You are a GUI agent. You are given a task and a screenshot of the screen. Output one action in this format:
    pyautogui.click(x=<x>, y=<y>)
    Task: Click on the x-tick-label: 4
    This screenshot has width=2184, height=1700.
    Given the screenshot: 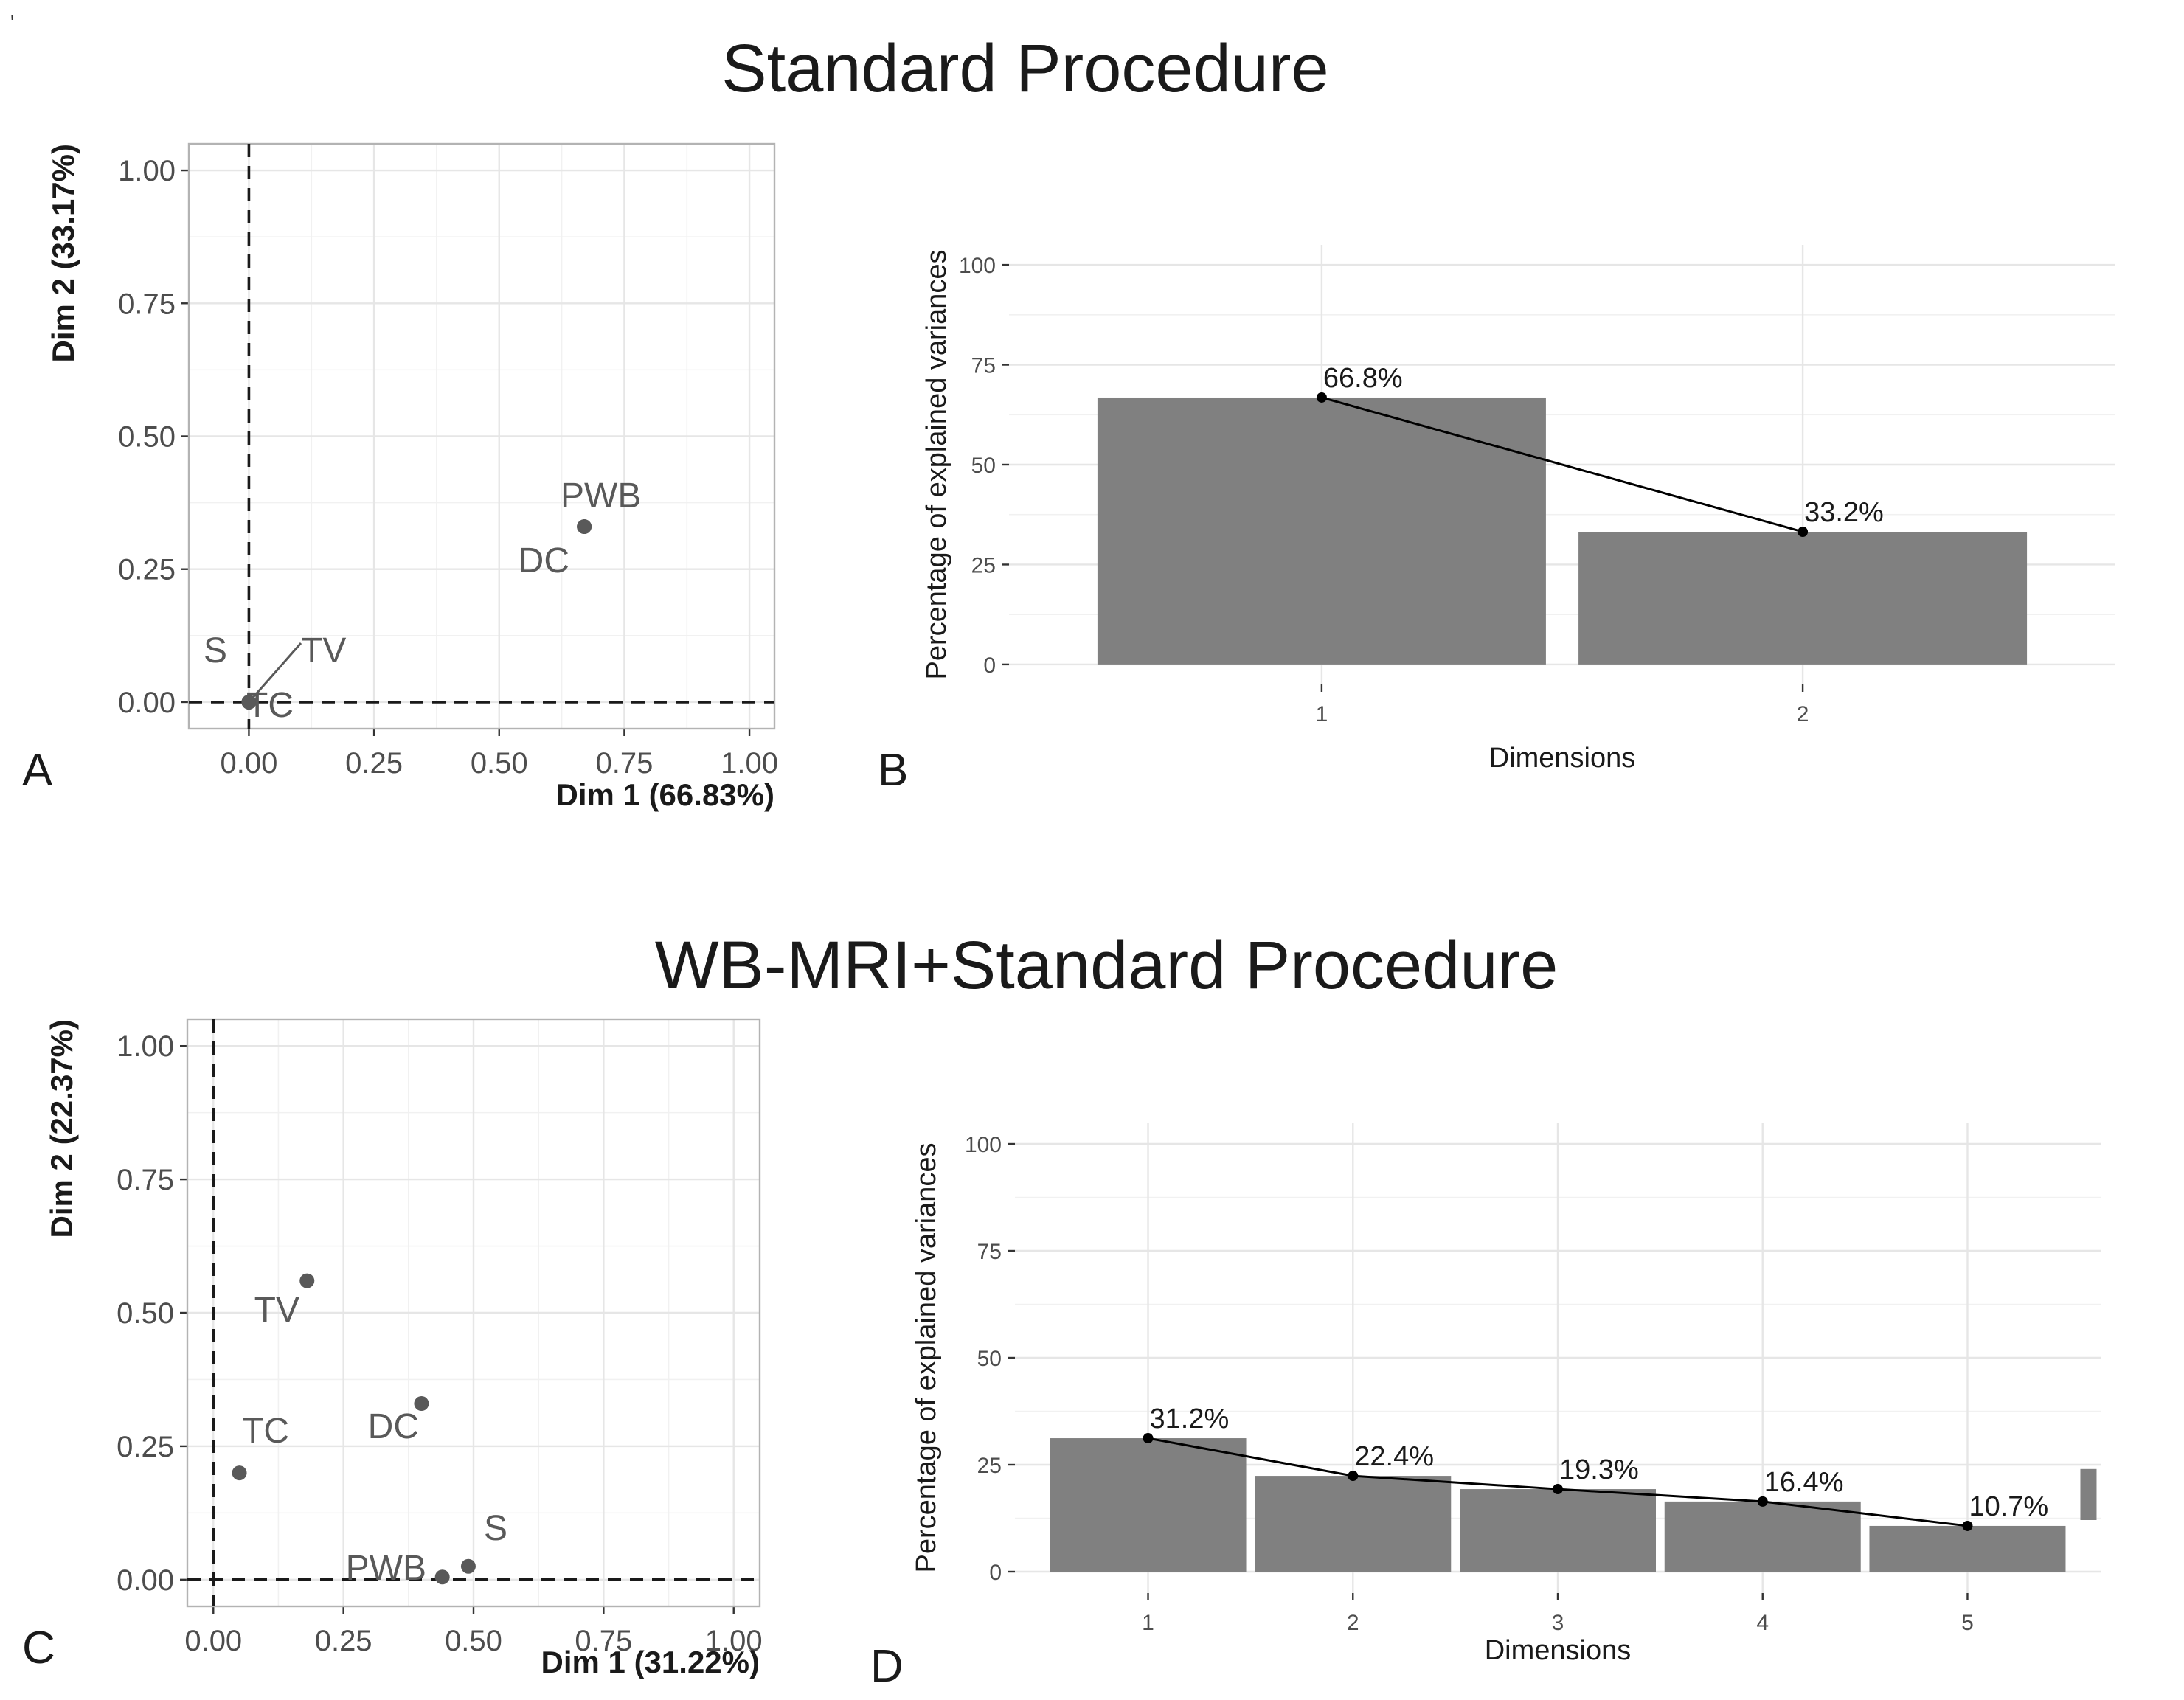 What is the action you would take?
    pyautogui.click(x=1762, y=1623)
    